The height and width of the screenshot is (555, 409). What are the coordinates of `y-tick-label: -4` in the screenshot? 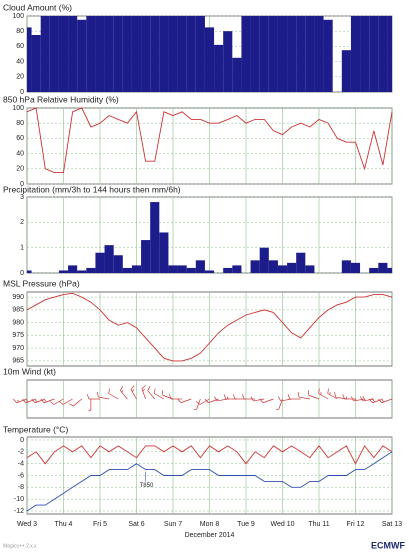 It's located at (21, 463).